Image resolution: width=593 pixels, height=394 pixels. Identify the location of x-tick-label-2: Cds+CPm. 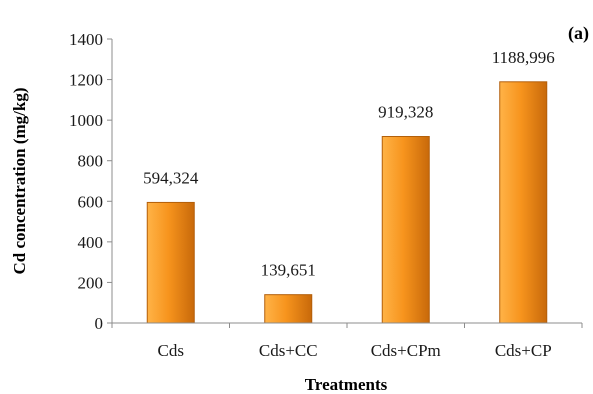
(406, 350).